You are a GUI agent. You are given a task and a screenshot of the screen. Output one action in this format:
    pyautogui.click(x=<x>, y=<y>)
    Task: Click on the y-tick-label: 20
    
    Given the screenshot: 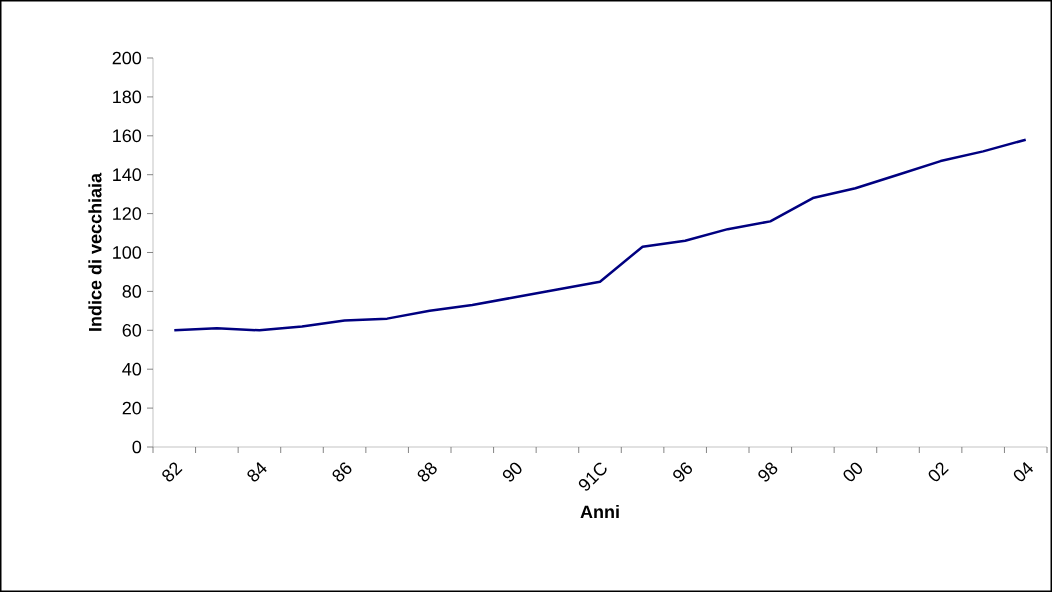 What is the action you would take?
    pyautogui.click(x=132, y=408)
    